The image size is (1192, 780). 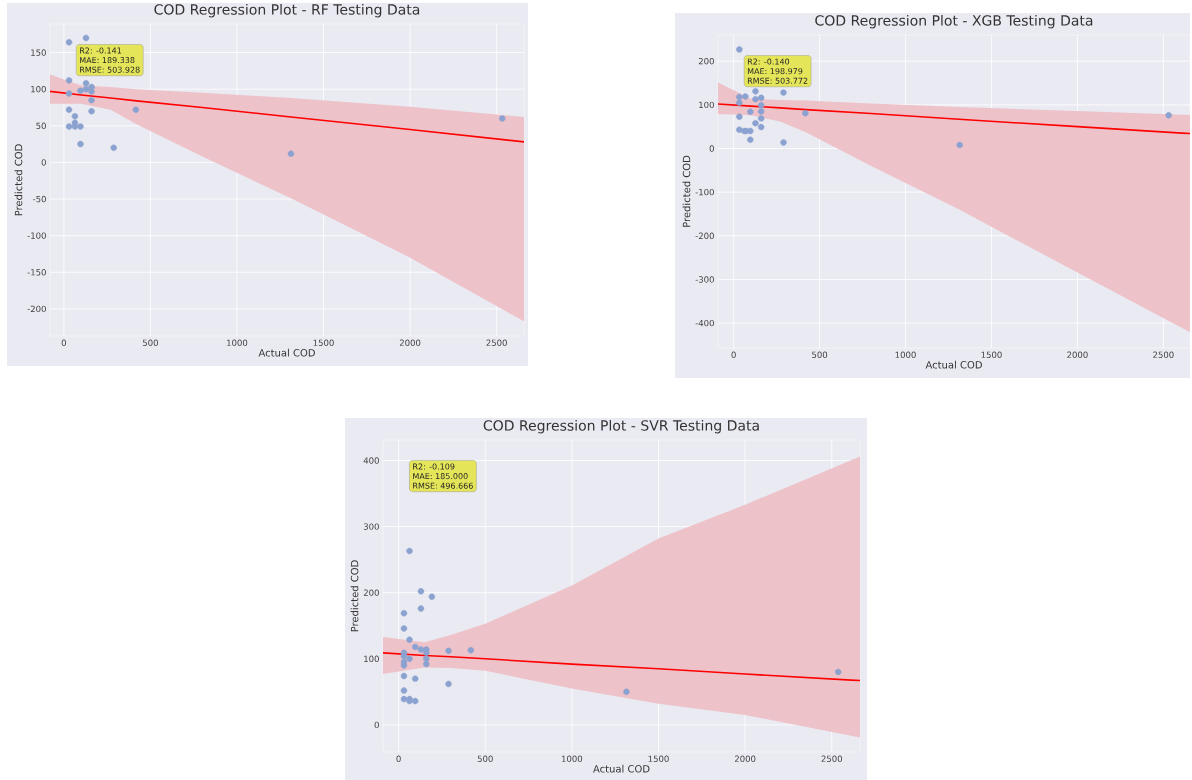 I want to click on annotation: R2: -0.140, so click(x=768, y=61).